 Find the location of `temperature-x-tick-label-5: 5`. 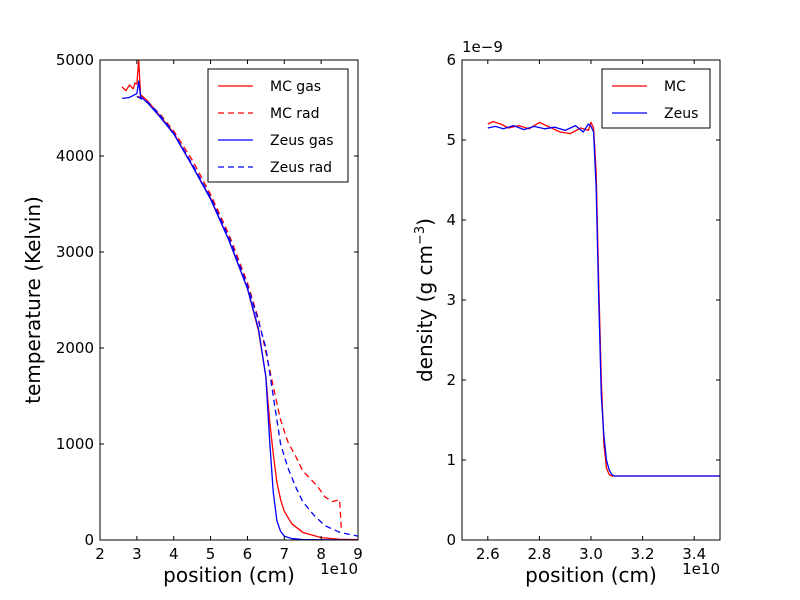

temperature-x-tick-label-5: 5 is located at coordinates (211, 554).